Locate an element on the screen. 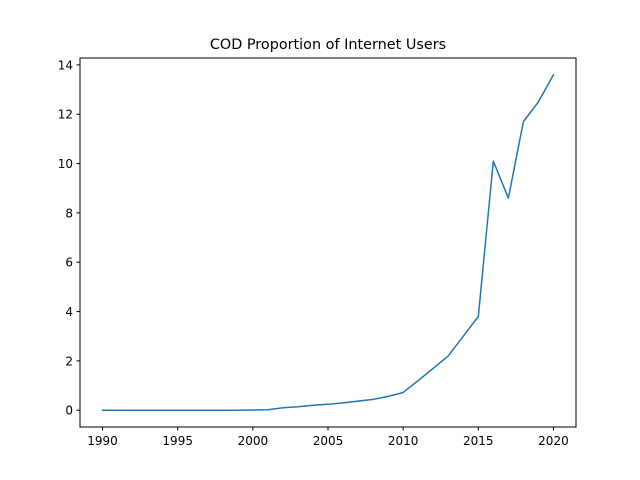 The image size is (640, 480). y-tick-label: 12 is located at coordinates (65, 115).